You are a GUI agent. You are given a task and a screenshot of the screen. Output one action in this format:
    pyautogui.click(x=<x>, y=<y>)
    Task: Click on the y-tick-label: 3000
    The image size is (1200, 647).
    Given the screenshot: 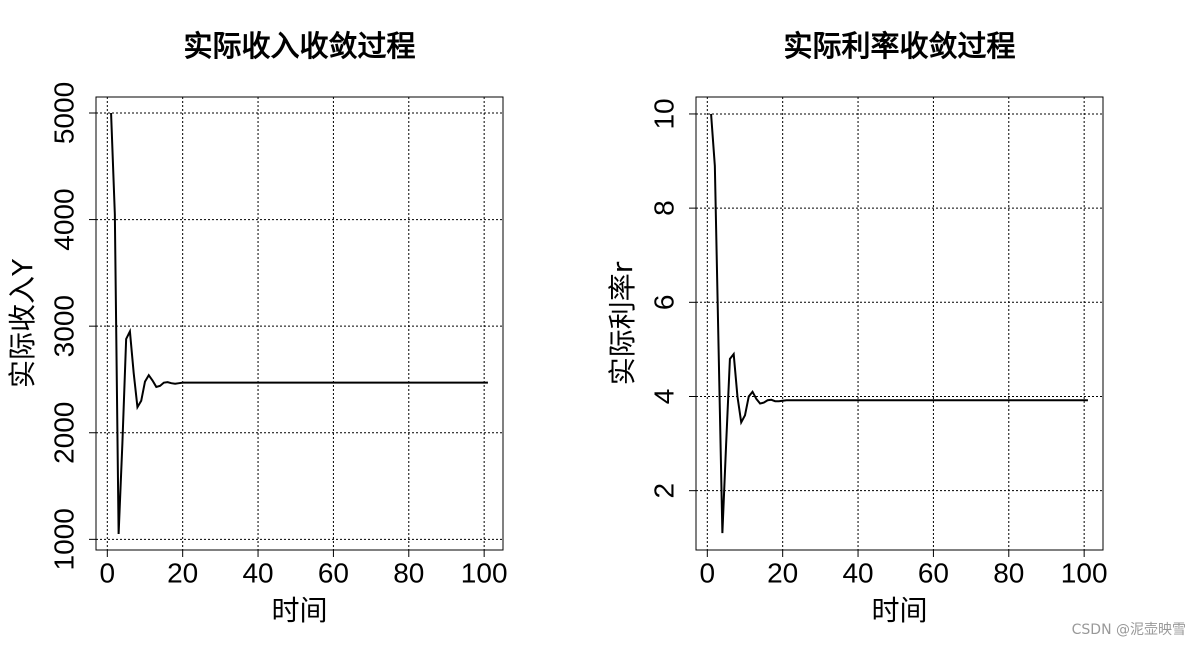 What is the action you would take?
    pyautogui.click(x=63, y=326)
    